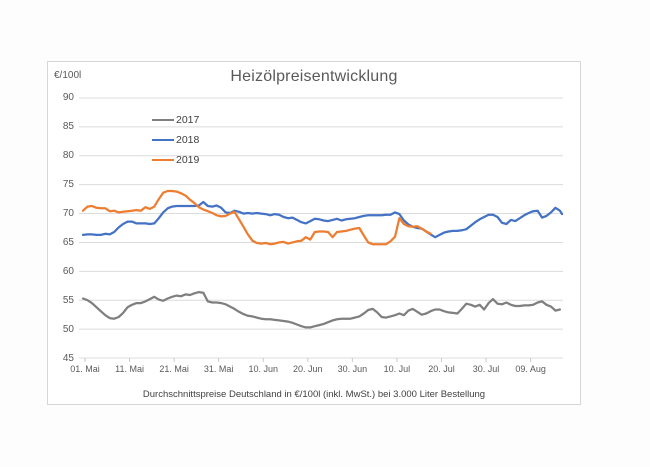  I want to click on legend-item-2019: 2019, so click(175, 160).